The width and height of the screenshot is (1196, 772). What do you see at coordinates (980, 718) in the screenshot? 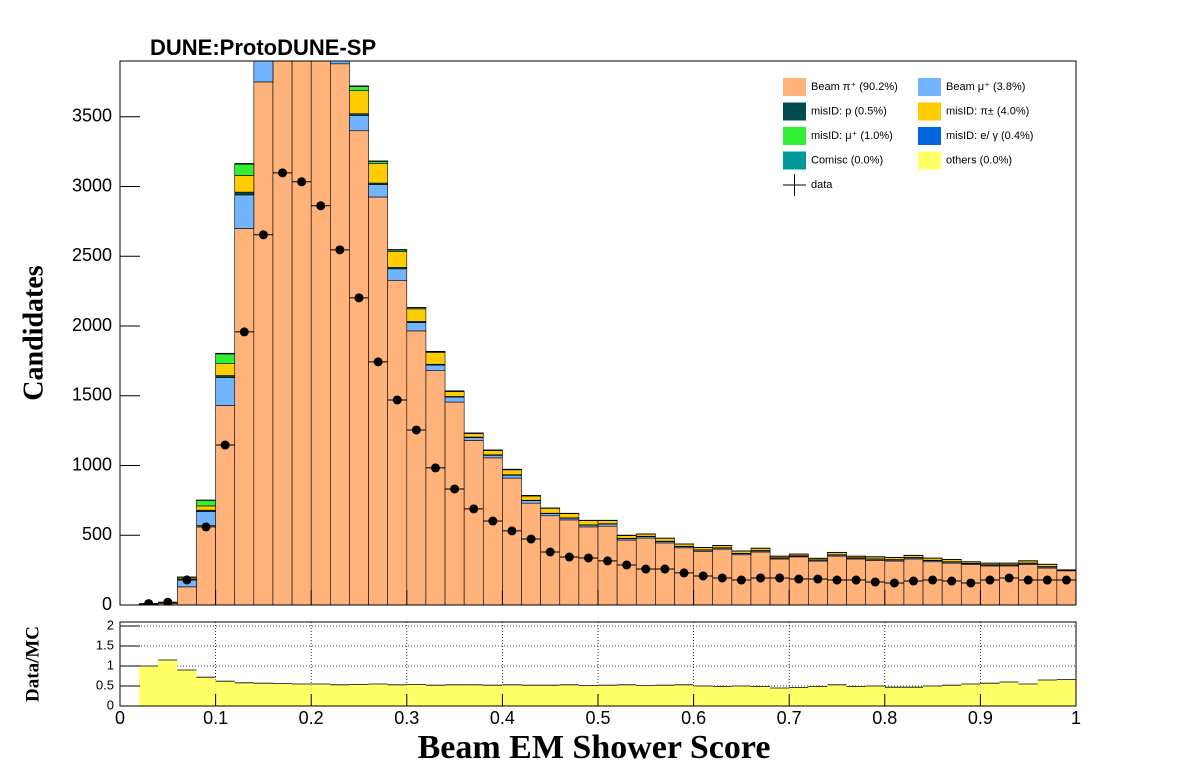
I see `x-tick-label: 0.9` at bounding box center [980, 718].